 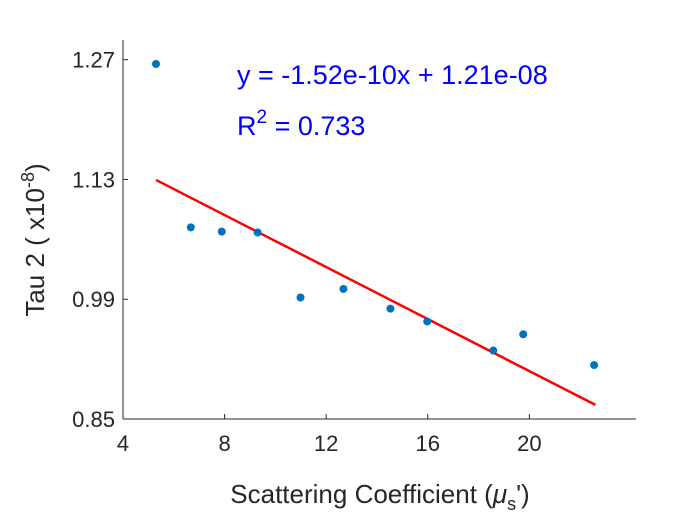 I want to click on y-ticks: 0.85 0.99 1.13 1.27, so click(x=100, y=240).